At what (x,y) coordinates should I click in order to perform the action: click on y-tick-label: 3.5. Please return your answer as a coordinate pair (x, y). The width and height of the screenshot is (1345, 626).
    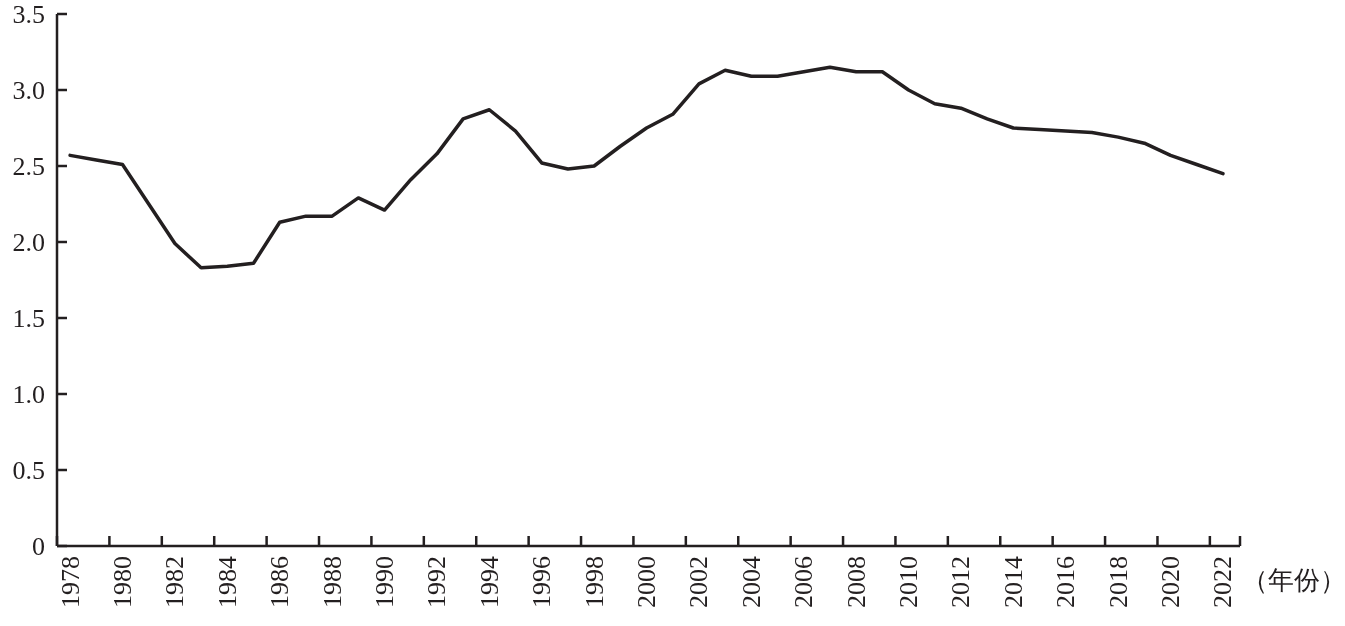
    Looking at the image, I should click on (28, 14).